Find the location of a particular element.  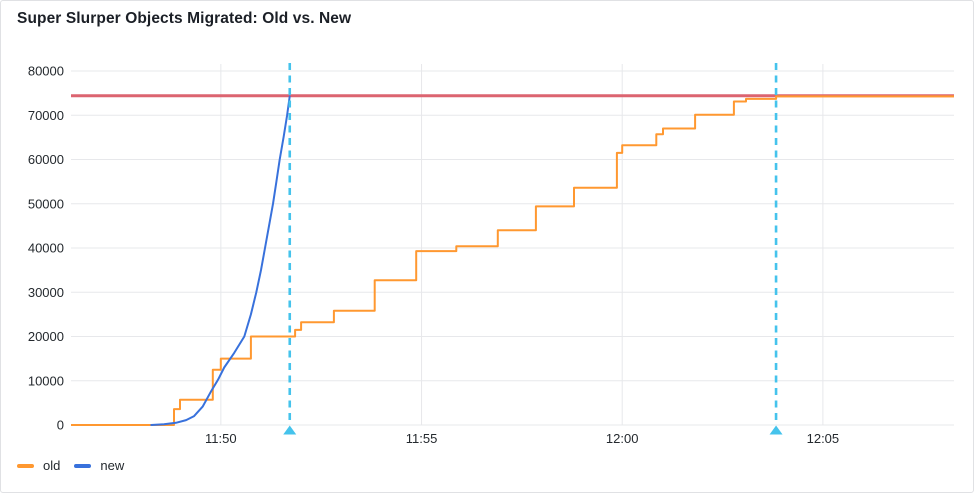

legend-label-old: old is located at coordinates (52, 465).